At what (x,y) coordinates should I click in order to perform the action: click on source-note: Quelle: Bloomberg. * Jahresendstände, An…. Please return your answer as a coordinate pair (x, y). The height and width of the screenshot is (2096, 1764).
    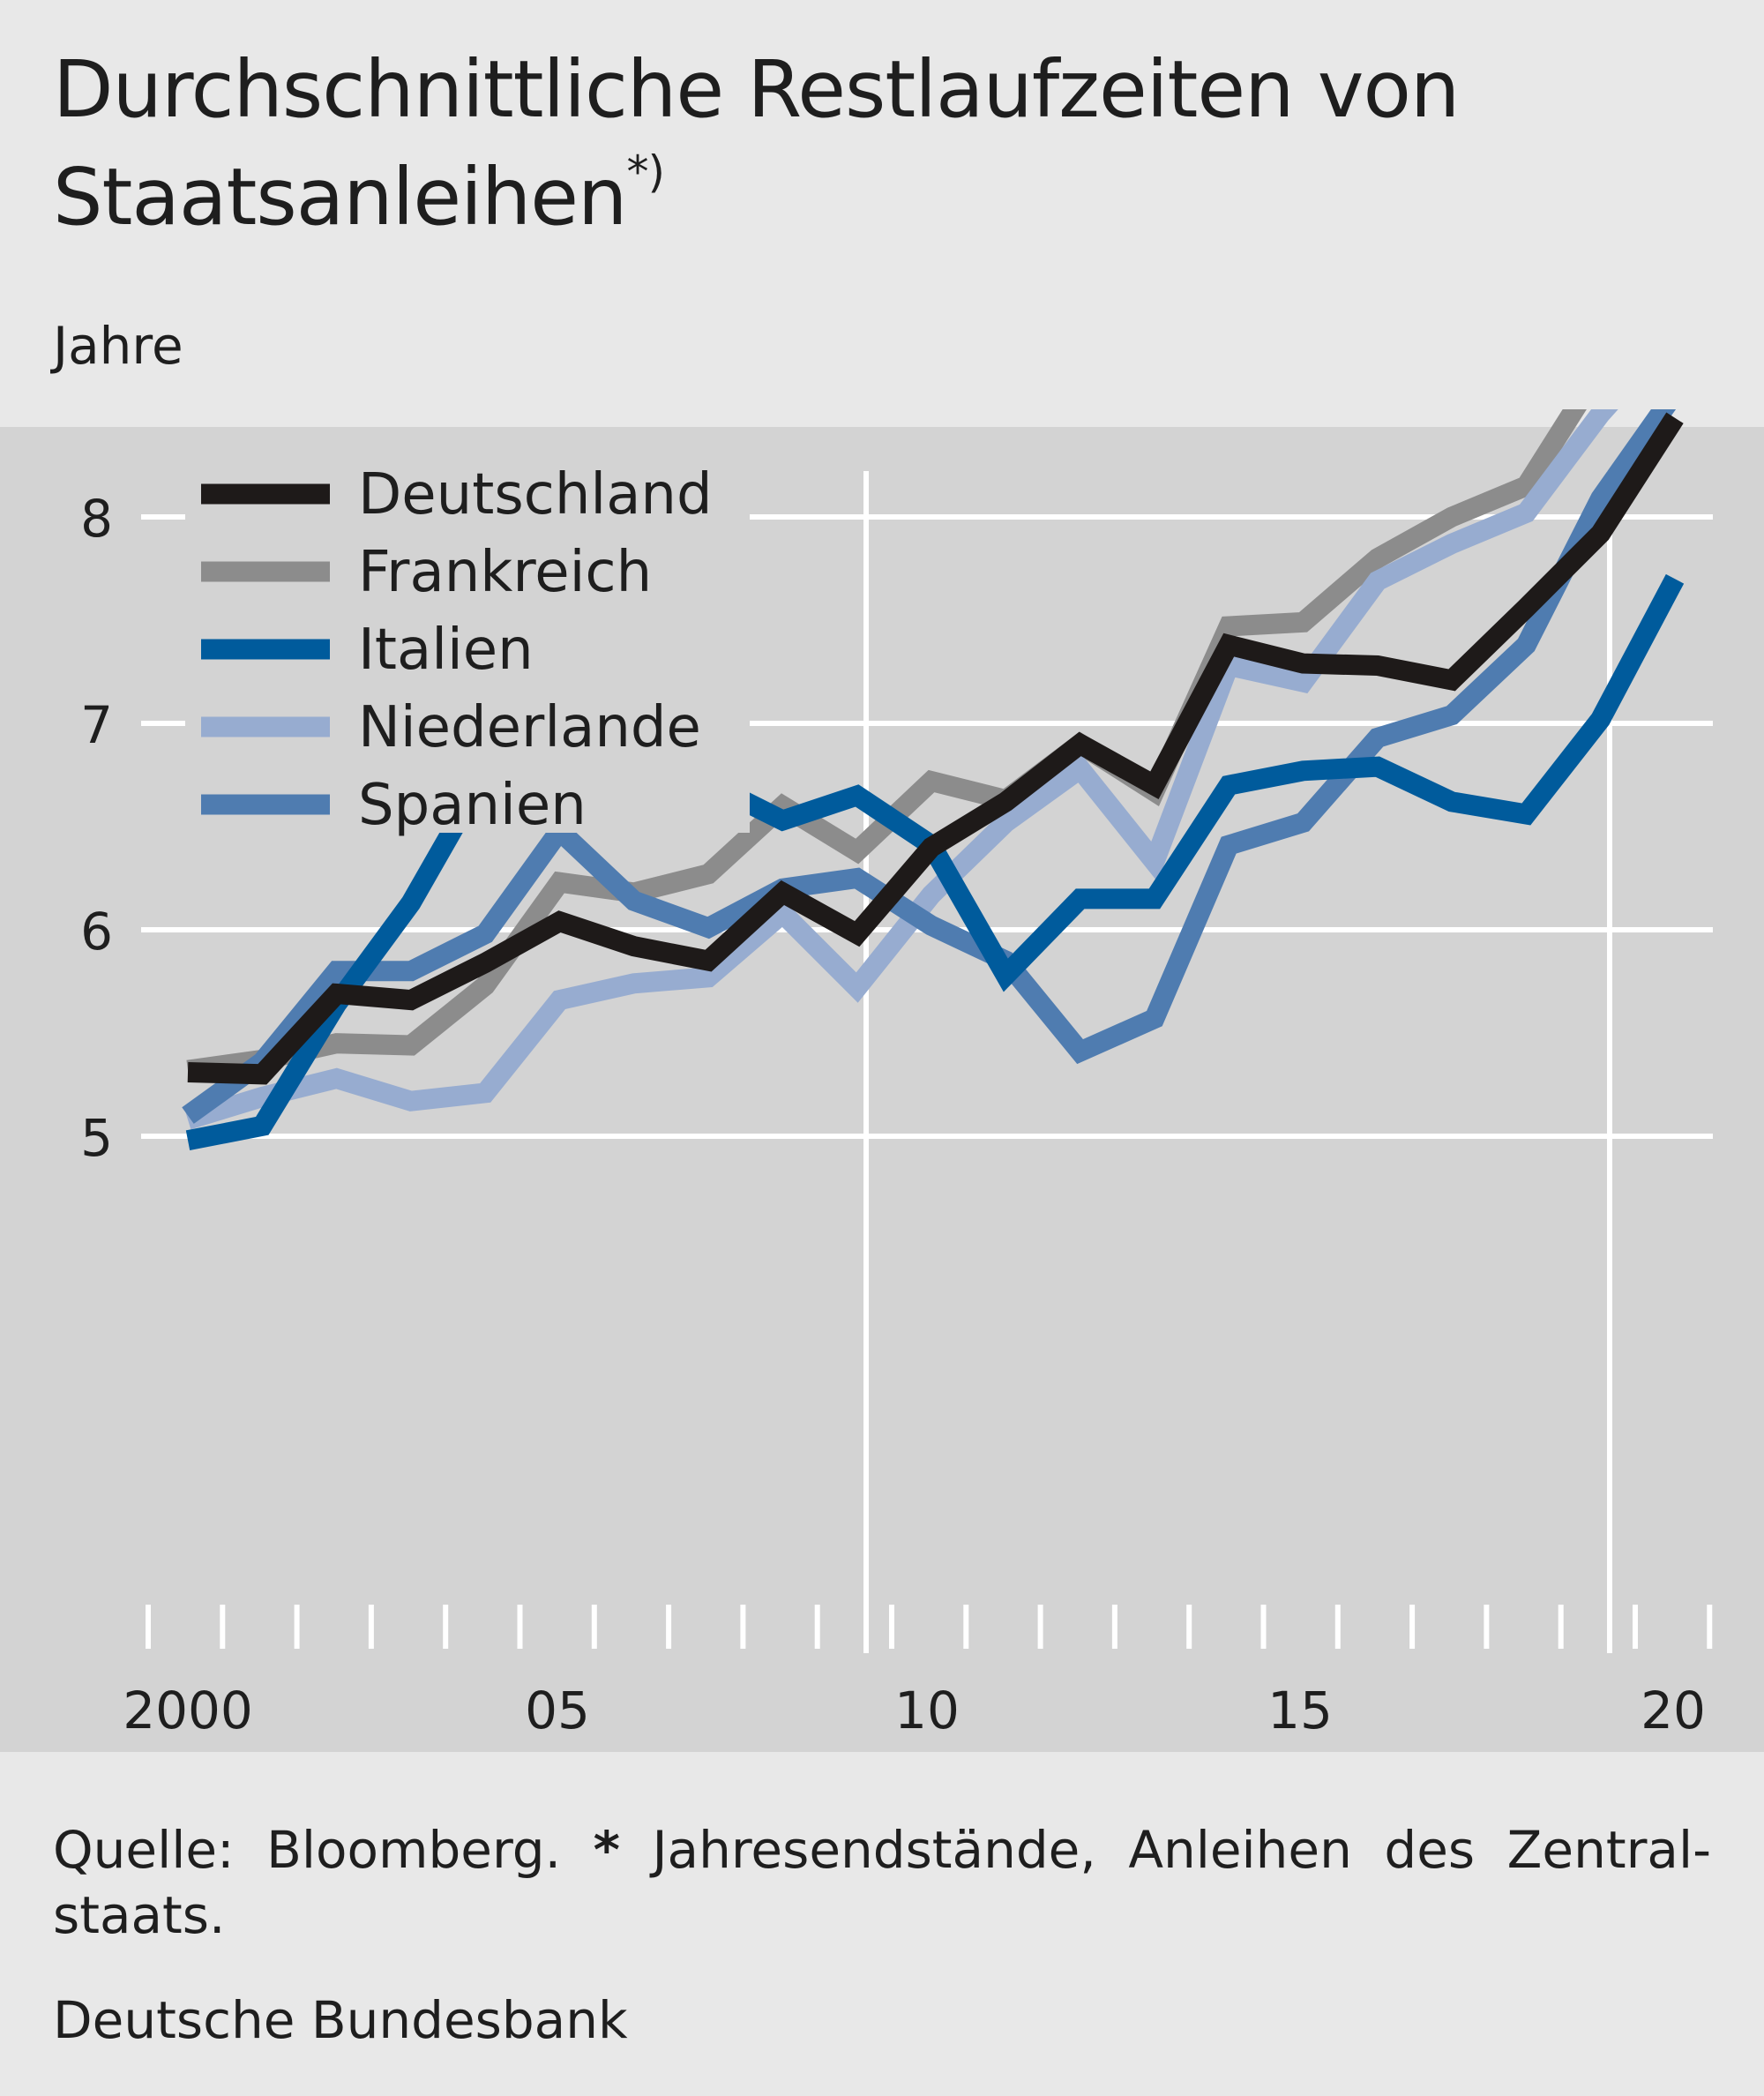
    Looking at the image, I should click on (882, 1883).